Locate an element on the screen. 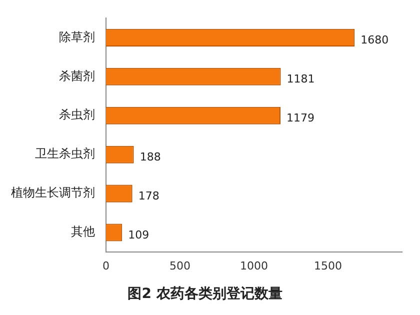 The image size is (420, 315). x-tick-label: 1000 is located at coordinates (254, 265).